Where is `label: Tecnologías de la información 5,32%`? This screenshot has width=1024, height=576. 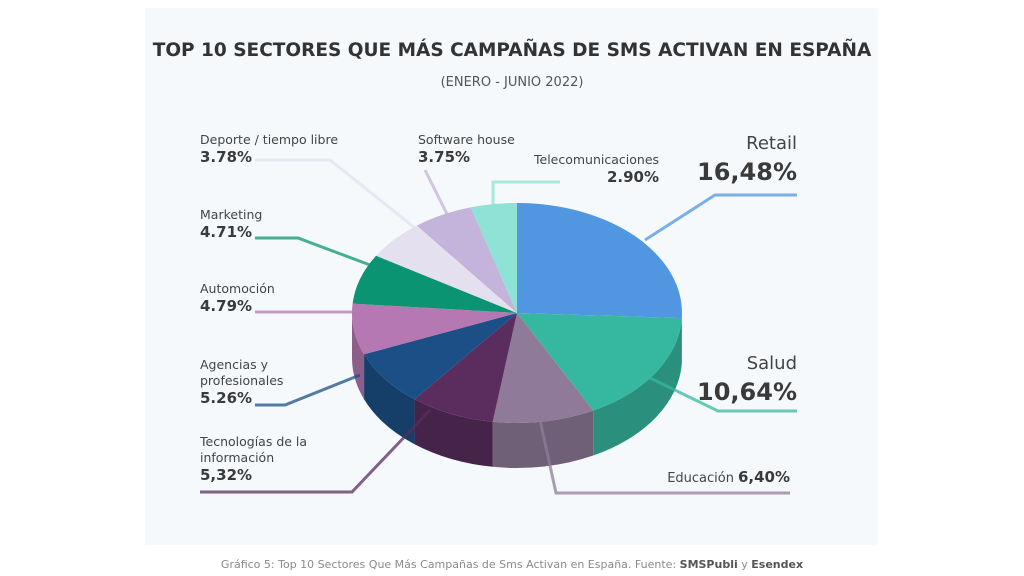 label: Tecnologías de la información 5,32% is located at coordinates (255, 459).